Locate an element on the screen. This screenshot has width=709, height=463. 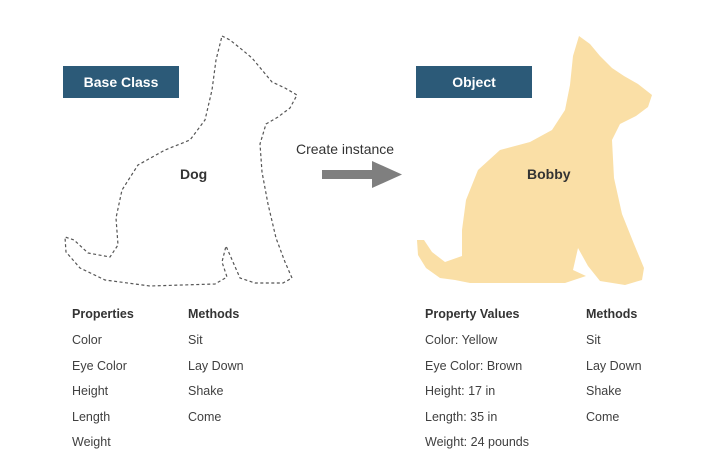
property-values-header: Property Values is located at coordinates (472, 314).